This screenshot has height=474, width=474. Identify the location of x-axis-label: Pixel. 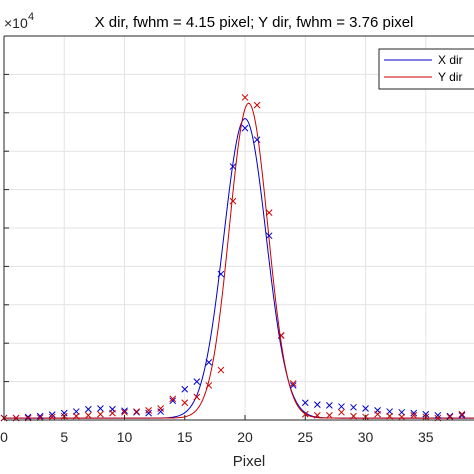
(249, 461).